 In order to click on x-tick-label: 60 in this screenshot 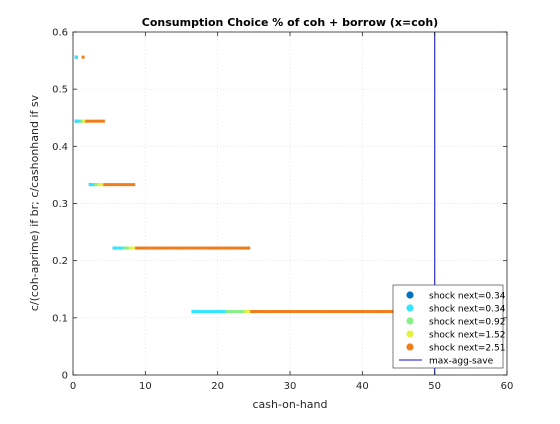, I will do `click(507, 386)`.